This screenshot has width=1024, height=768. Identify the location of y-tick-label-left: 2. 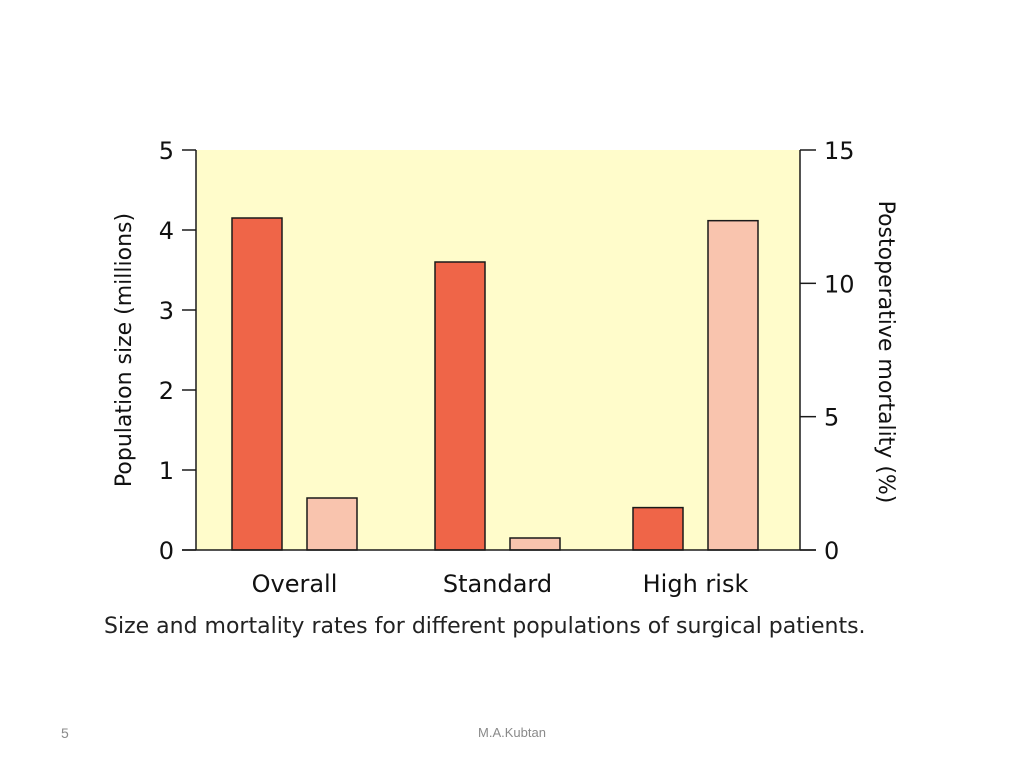
(166, 391).